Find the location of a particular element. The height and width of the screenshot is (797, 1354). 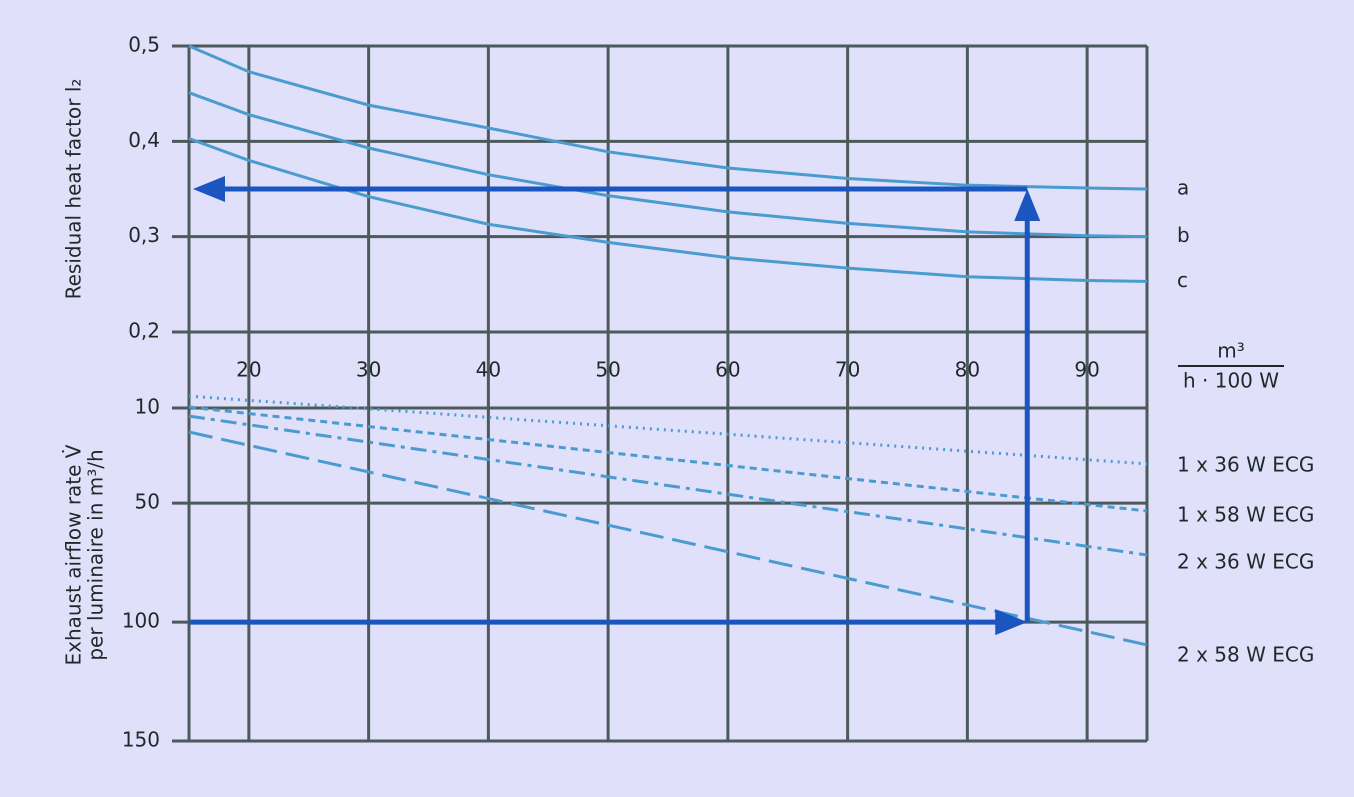

series-label: c is located at coordinates (1182, 280).